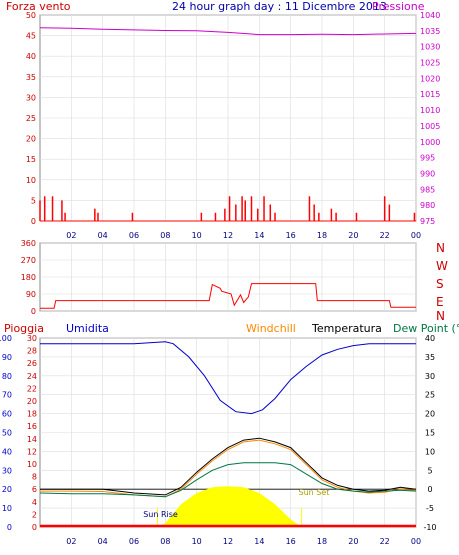  Describe the element at coordinates (33, 311) in the screenshot. I see `direction-tick-label: 0` at that location.